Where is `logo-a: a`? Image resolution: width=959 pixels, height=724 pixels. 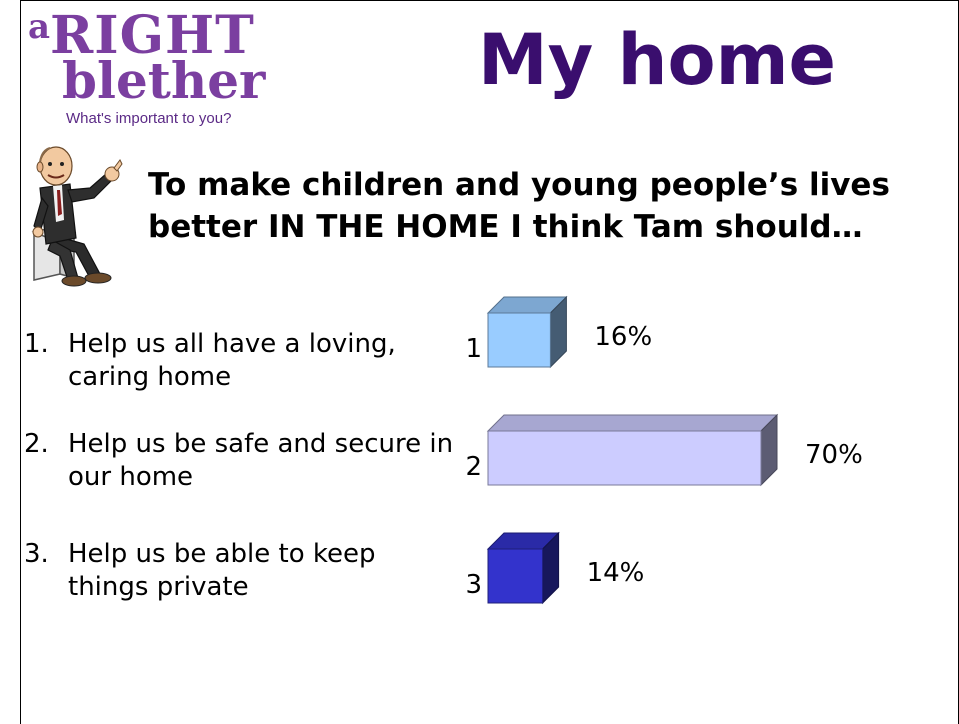 logo-a: a is located at coordinates (39, 27).